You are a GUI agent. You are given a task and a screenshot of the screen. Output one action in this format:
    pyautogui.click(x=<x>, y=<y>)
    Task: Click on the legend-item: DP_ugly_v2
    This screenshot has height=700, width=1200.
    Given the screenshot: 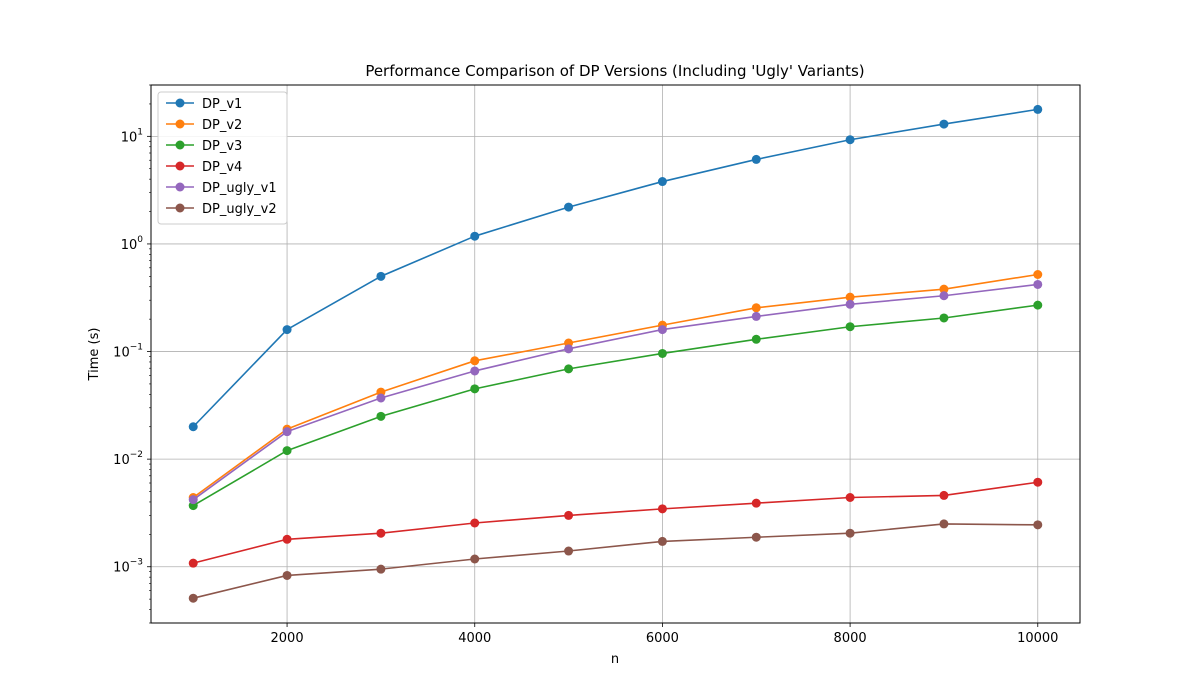 What is the action you would take?
    pyautogui.click(x=221, y=209)
    